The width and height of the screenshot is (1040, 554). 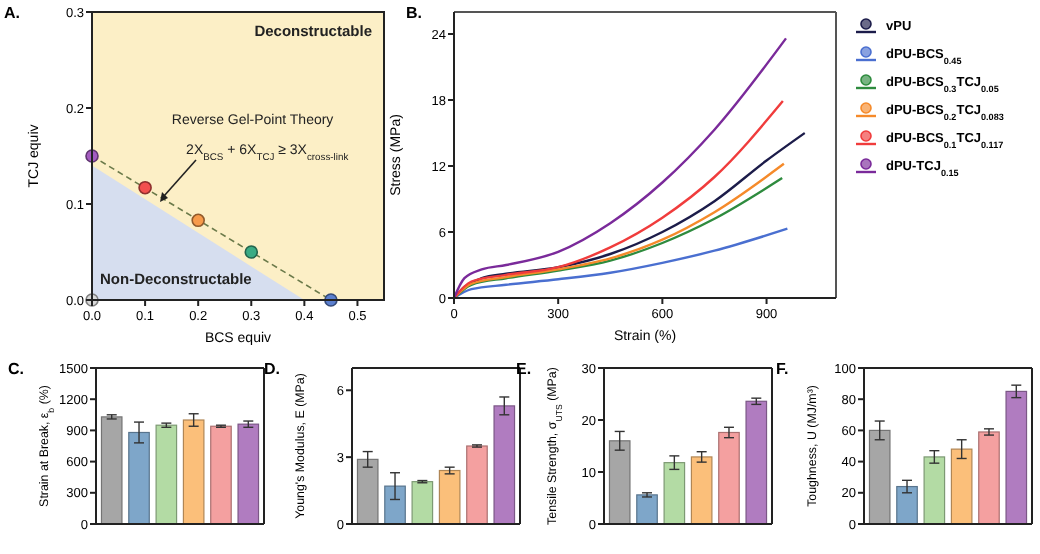 I want to click on chart-title: E., so click(x=524, y=369).